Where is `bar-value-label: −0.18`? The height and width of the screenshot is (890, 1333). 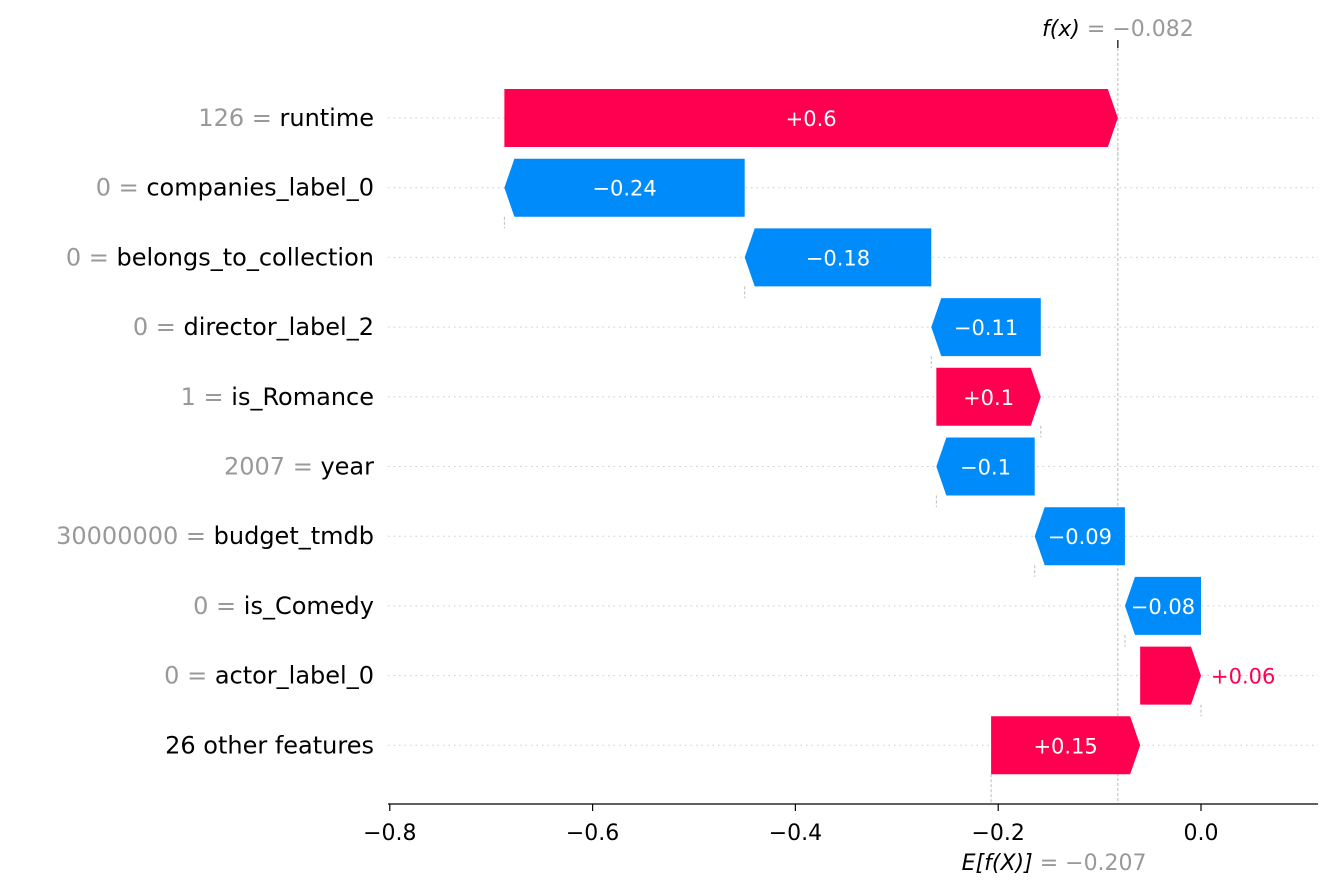
bar-value-label: −0.18 is located at coordinates (838, 258).